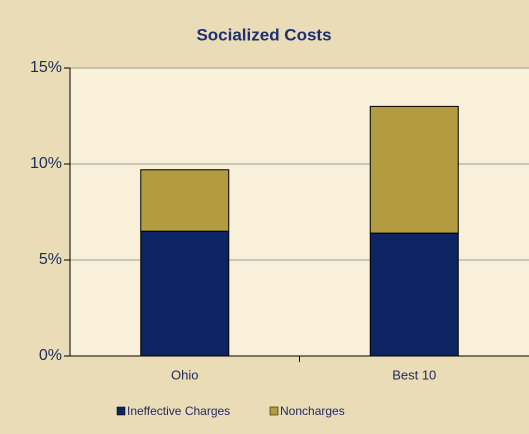 The image size is (529, 434). Describe the element at coordinates (184, 374) in the screenshot. I see `x-tick-label: Ohio` at that location.